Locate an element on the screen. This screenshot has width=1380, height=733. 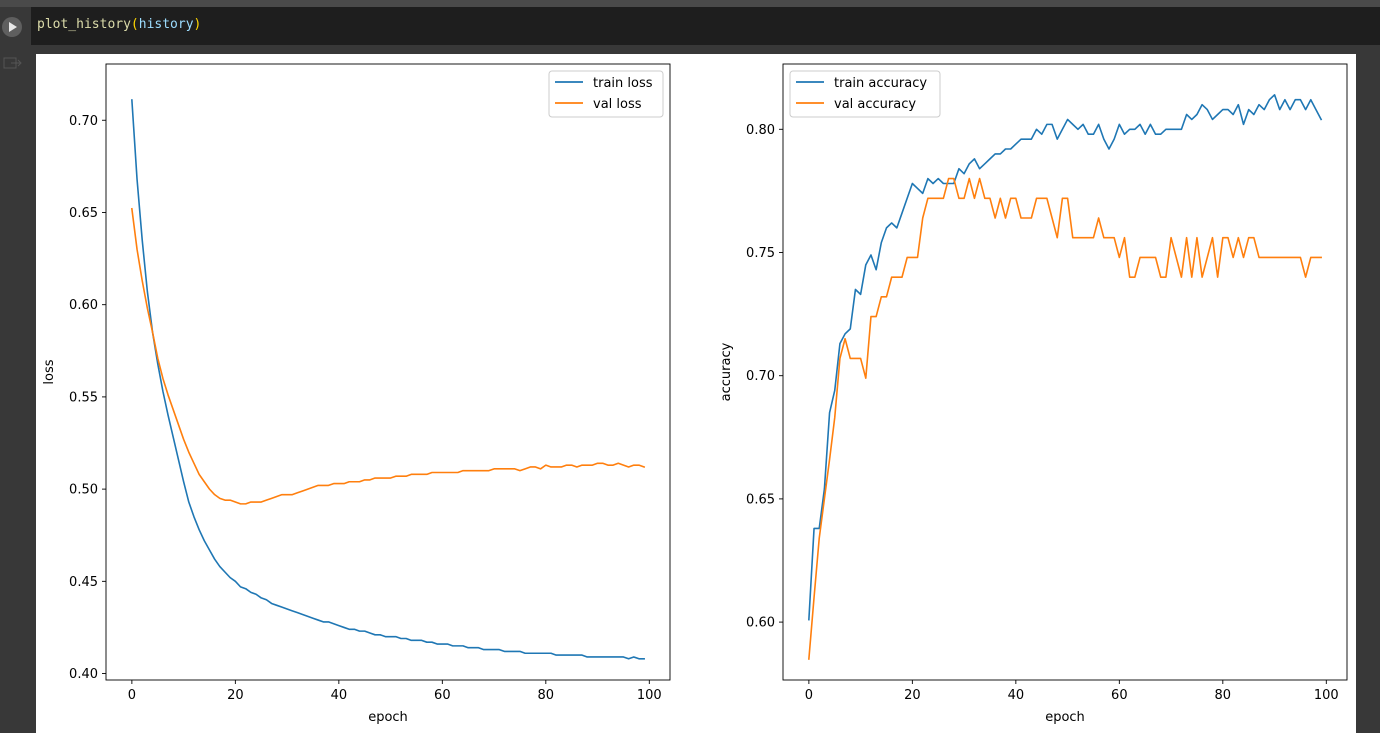
legend-label: train loss is located at coordinates (623, 83).